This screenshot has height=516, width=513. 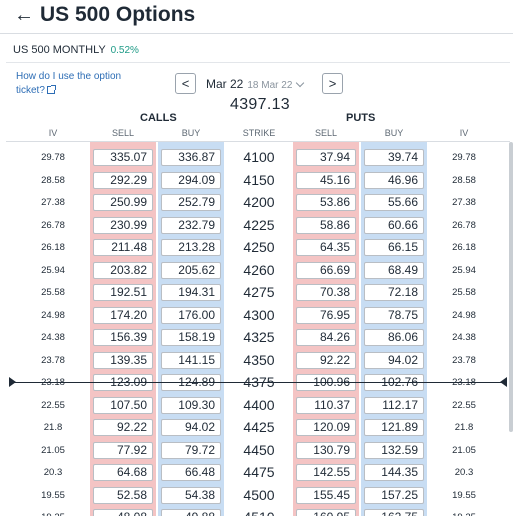 What do you see at coordinates (256, 315) in the screenshot?
I see `table-row: 24.98 174.20 176.00 4300 76.95 78.75 24.98` at bounding box center [256, 315].